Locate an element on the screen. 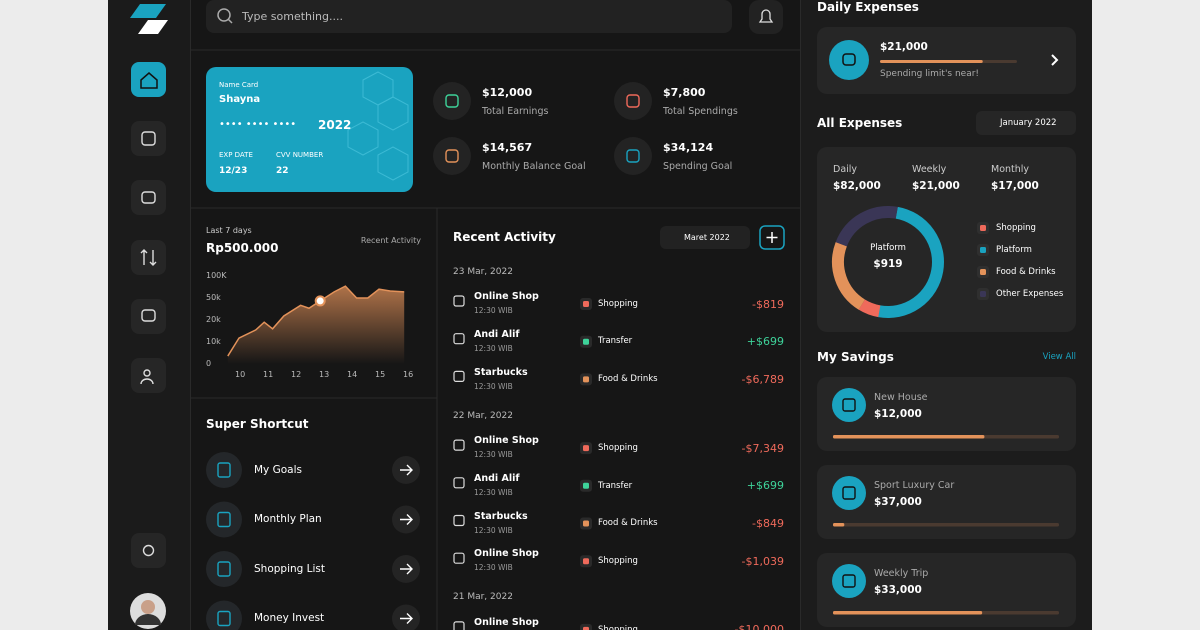  area-line is located at coordinates (316, 321).